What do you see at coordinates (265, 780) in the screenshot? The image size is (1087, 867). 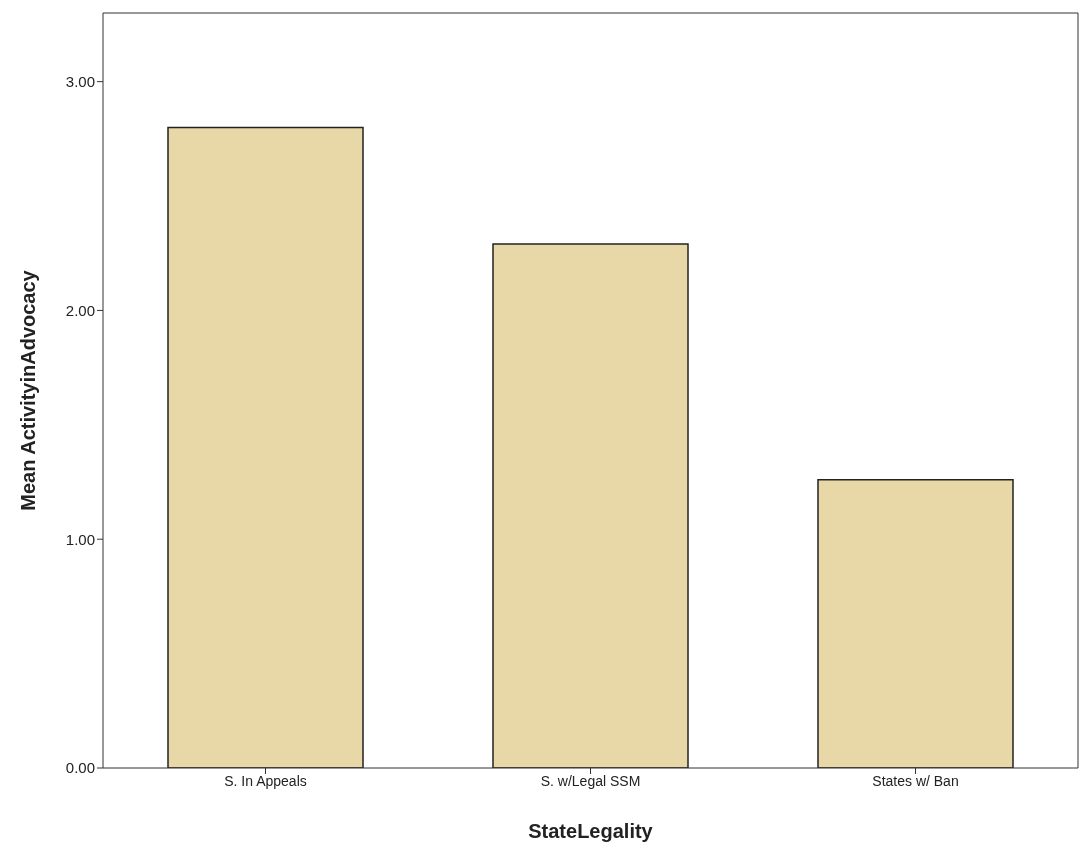 I see `x-tick-label: S. In Appeals` at bounding box center [265, 780].